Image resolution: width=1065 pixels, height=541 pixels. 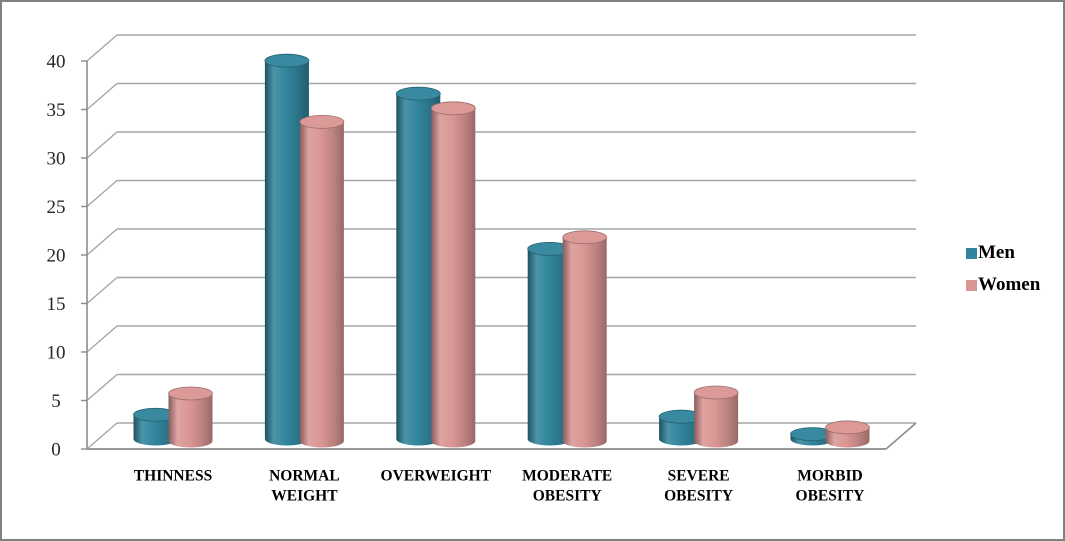 I want to click on y-axis-tick-label: 15, so click(x=56, y=304).